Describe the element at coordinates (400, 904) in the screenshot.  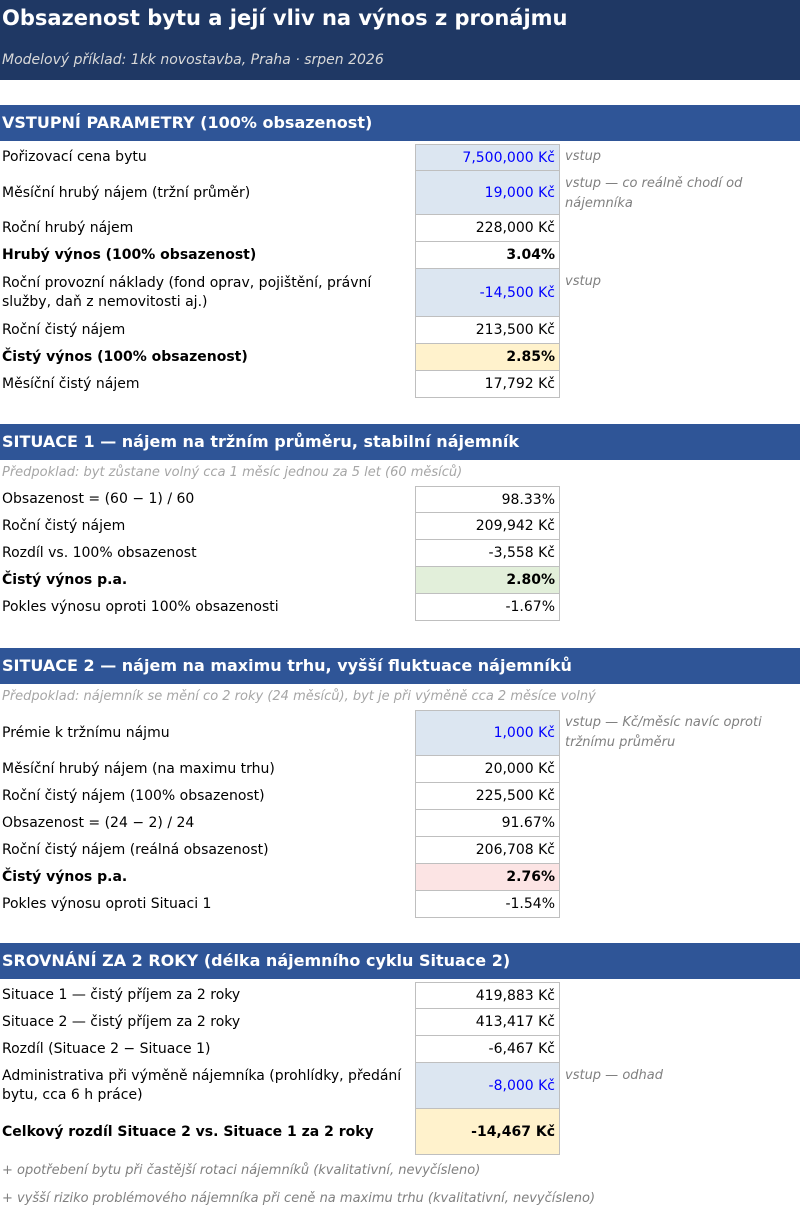
I see `row: Pokles výnosu oproti Situaci 1 -1.54%` at that location.